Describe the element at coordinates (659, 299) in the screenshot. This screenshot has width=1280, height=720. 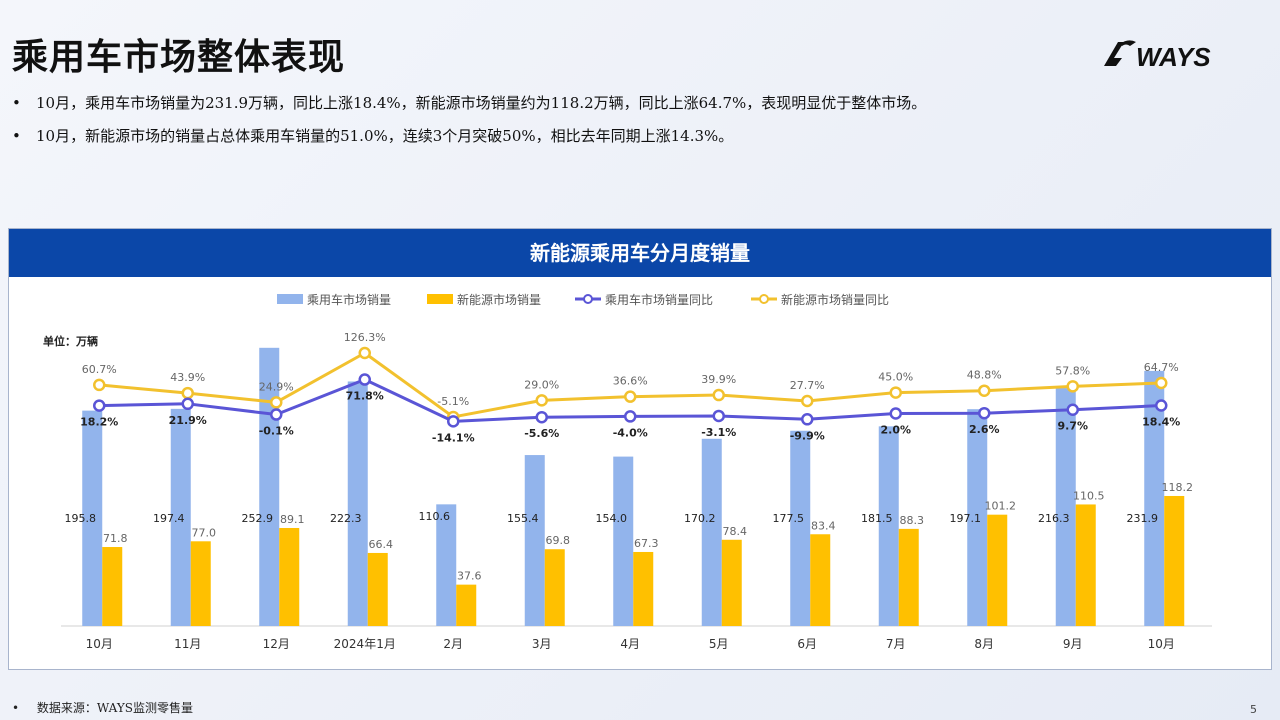
I see `legend-label: 乘用车市场销量同比` at that location.